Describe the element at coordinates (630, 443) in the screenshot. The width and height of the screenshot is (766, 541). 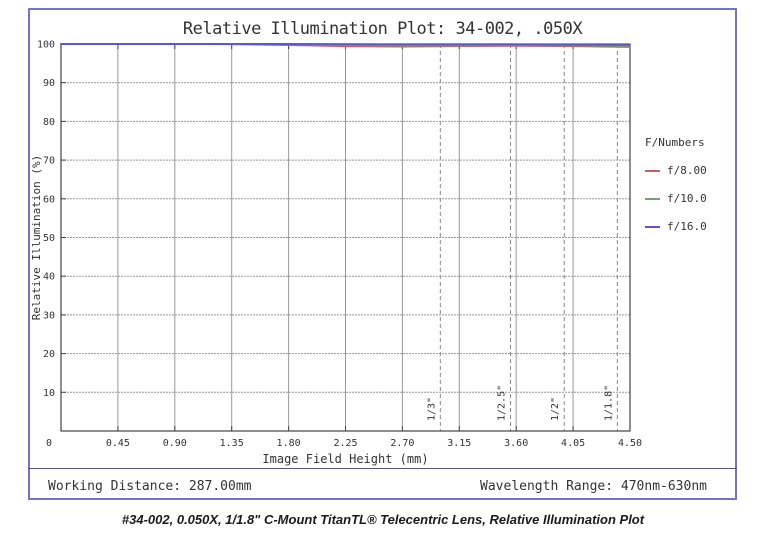
I see `svg-text: 4.50` at that location.